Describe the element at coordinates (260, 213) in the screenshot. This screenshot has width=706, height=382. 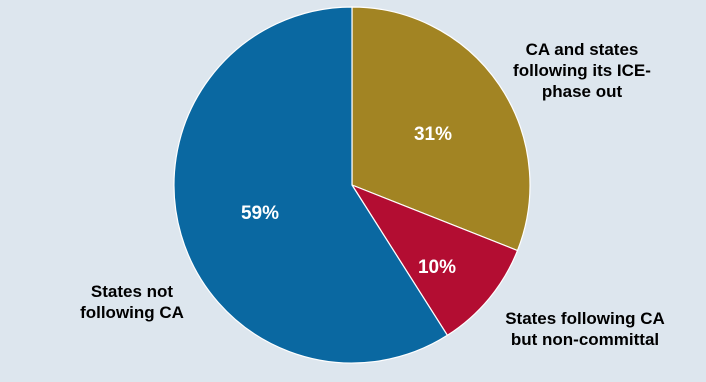
I see `slice-value-label-3: 59%` at that location.